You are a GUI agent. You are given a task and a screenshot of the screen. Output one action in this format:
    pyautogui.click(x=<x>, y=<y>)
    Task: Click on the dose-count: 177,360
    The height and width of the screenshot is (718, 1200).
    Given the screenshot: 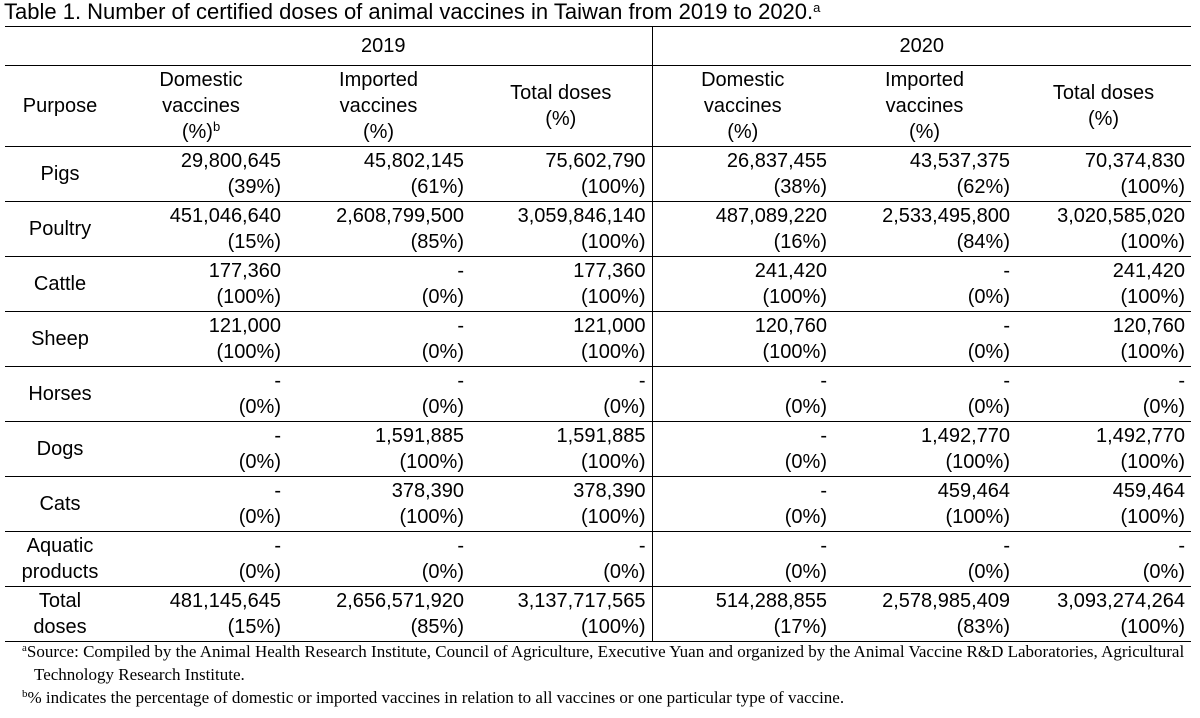 What is the action you would take?
    pyautogui.click(x=609, y=271)
    